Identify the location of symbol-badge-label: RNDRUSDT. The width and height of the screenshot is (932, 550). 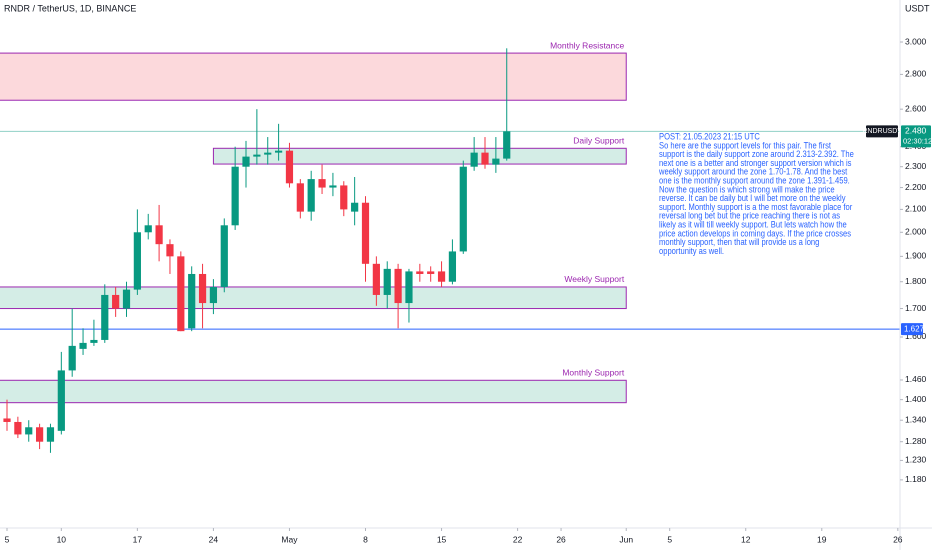
(882, 131).